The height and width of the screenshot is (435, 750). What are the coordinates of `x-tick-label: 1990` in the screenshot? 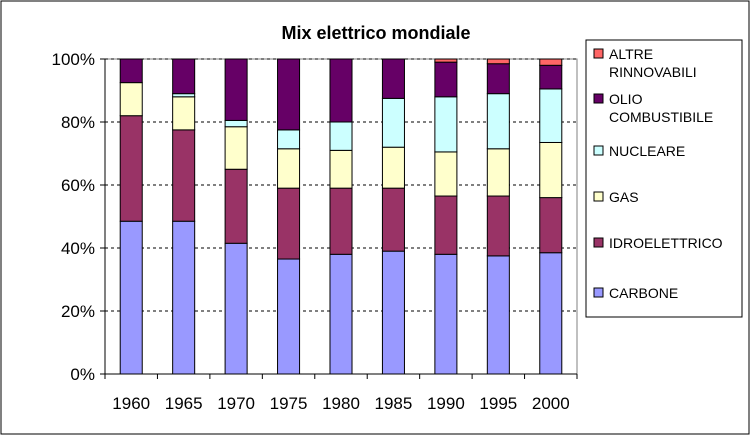 It's located at (446, 403).